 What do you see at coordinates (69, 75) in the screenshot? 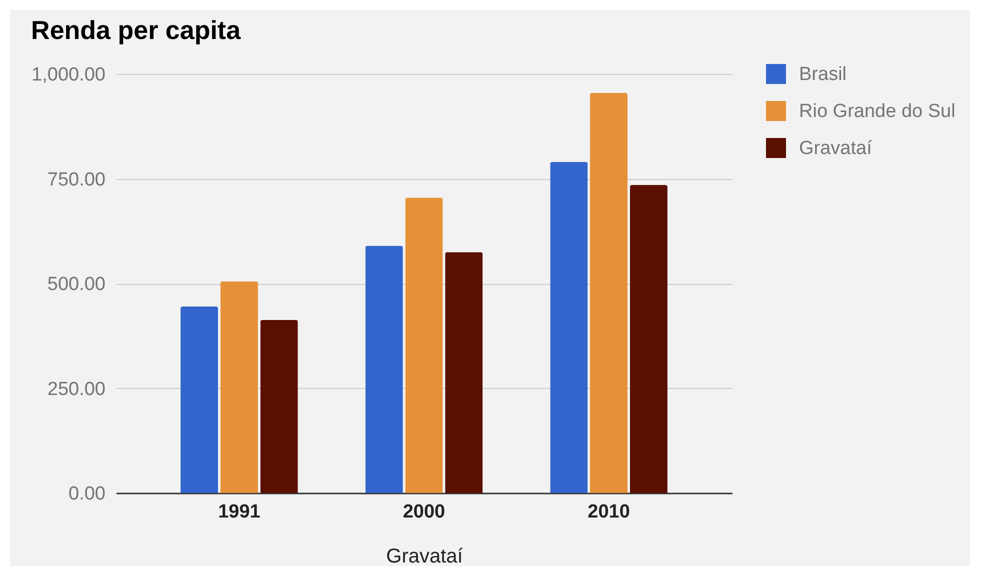
I see `y-tick-label: 1,000.00` at bounding box center [69, 75].